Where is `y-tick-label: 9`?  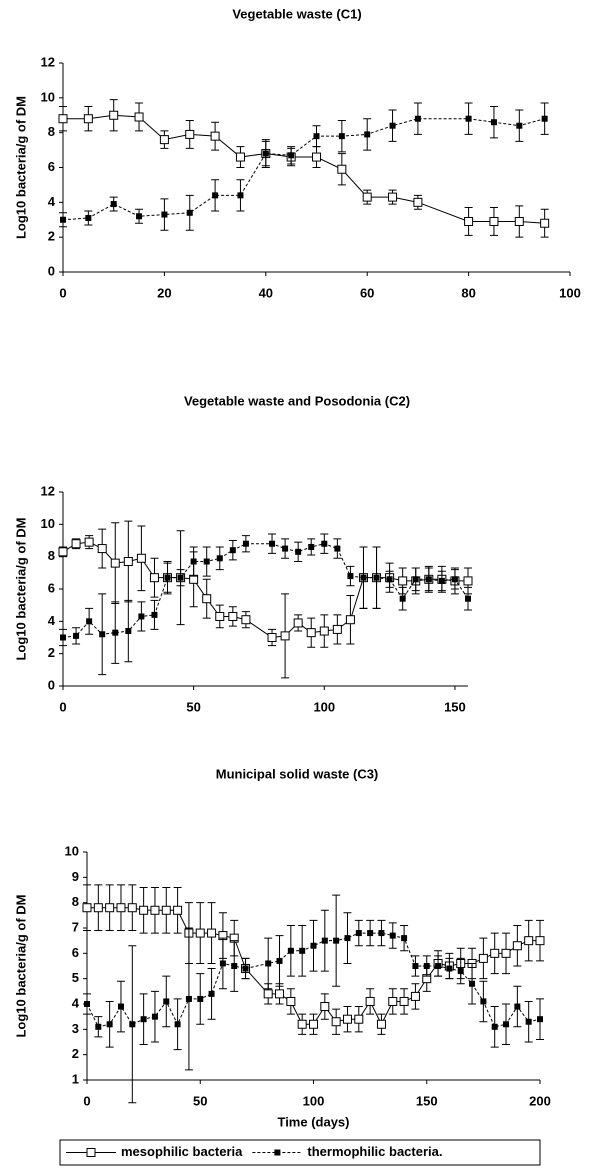
y-tick-label: 9 is located at coordinates (75, 876).